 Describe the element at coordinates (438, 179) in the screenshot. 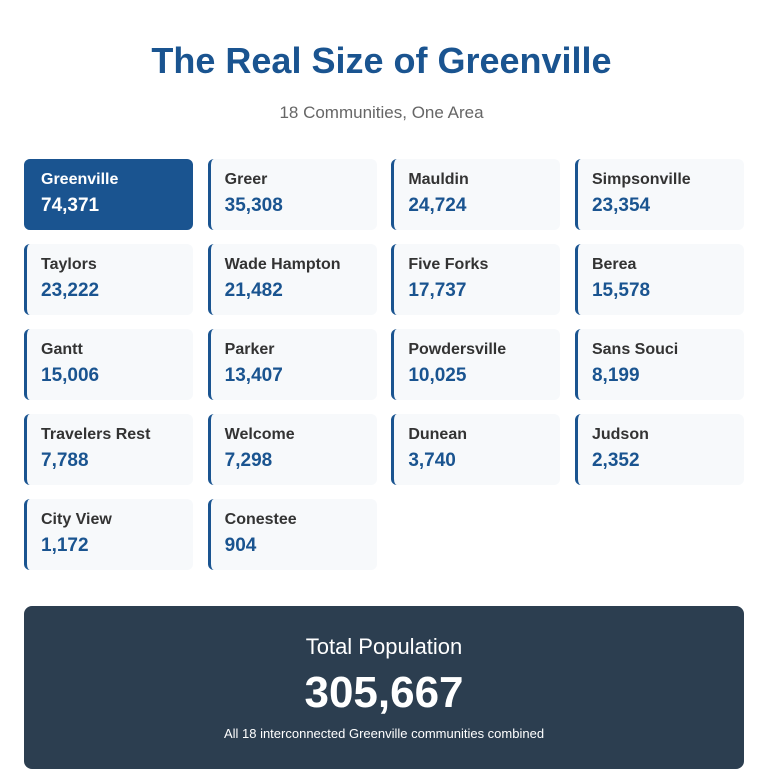

I see `community-name: Mauldin` at that location.